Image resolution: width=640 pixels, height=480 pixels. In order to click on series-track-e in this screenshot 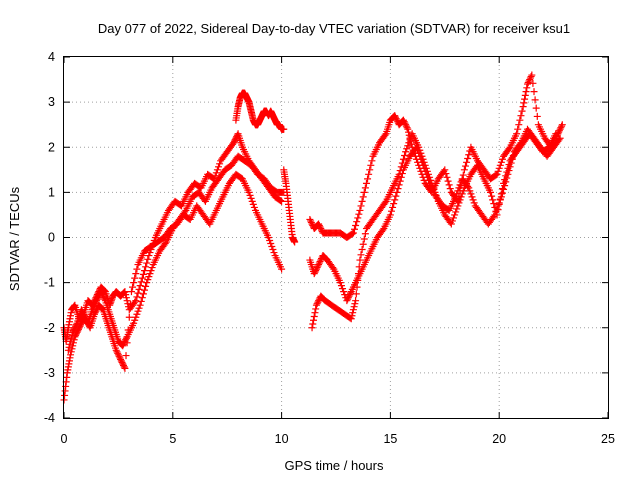, I will do `click(289, 206)`.